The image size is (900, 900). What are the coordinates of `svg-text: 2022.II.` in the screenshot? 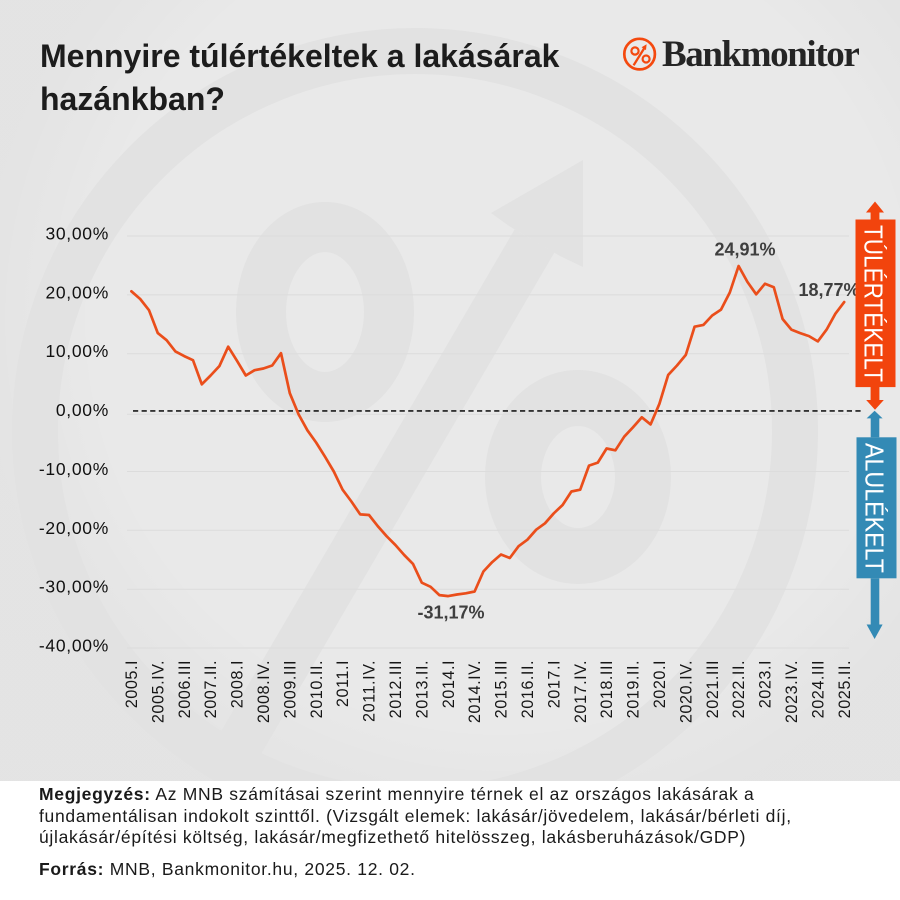 It's located at (739, 689).